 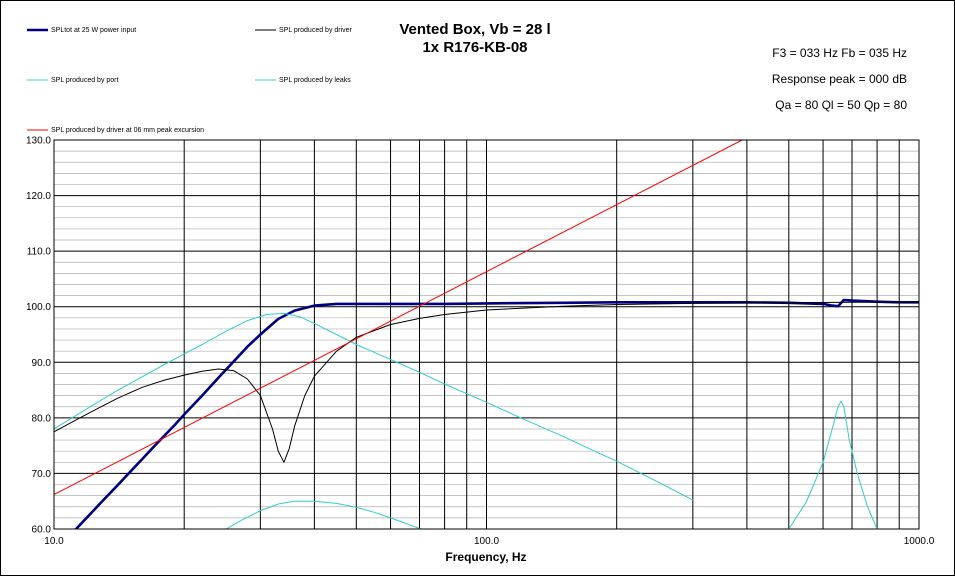 I want to click on x-axis-ticks: 10.0 100.0 1000.0, so click(x=489, y=541).